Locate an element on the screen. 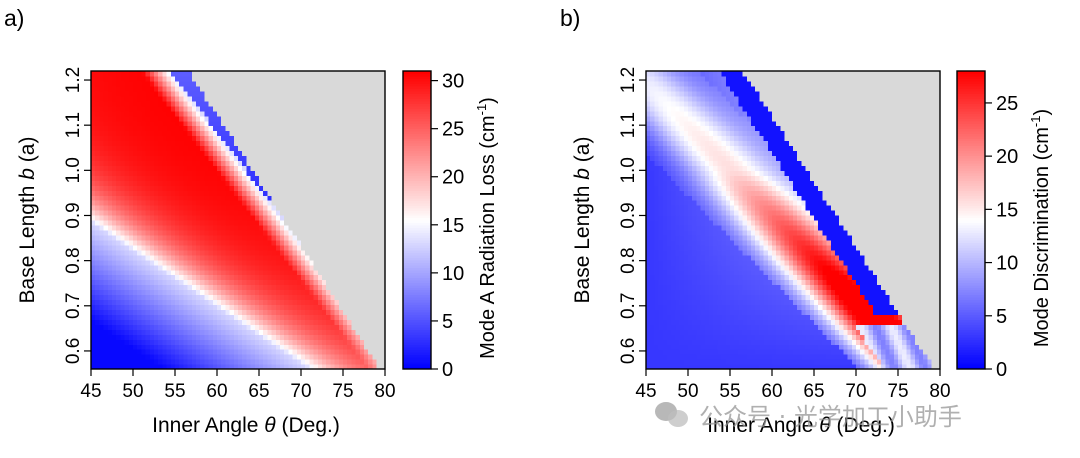 The height and width of the screenshot is (458, 1080). x-tick-label: 80 is located at coordinates (384, 391).